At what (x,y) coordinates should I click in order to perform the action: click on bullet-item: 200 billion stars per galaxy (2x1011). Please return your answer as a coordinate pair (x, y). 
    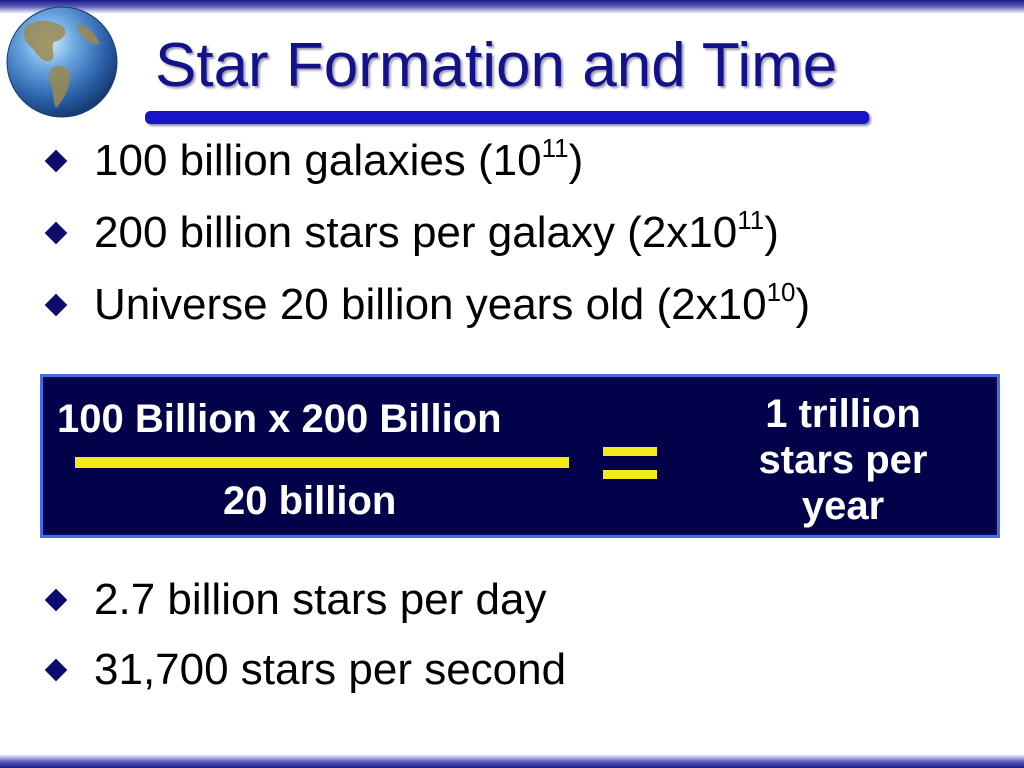
    Looking at the image, I should click on (411, 231).